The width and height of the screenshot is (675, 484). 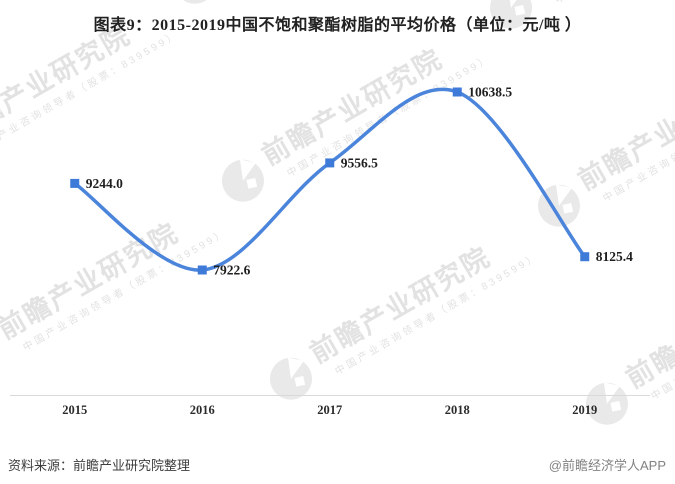 I want to click on chart-title: 图表9：2015-2019中国不饱和聚酯树脂的平均价格（单位：元/吨 ）, so click(x=337, y=25).